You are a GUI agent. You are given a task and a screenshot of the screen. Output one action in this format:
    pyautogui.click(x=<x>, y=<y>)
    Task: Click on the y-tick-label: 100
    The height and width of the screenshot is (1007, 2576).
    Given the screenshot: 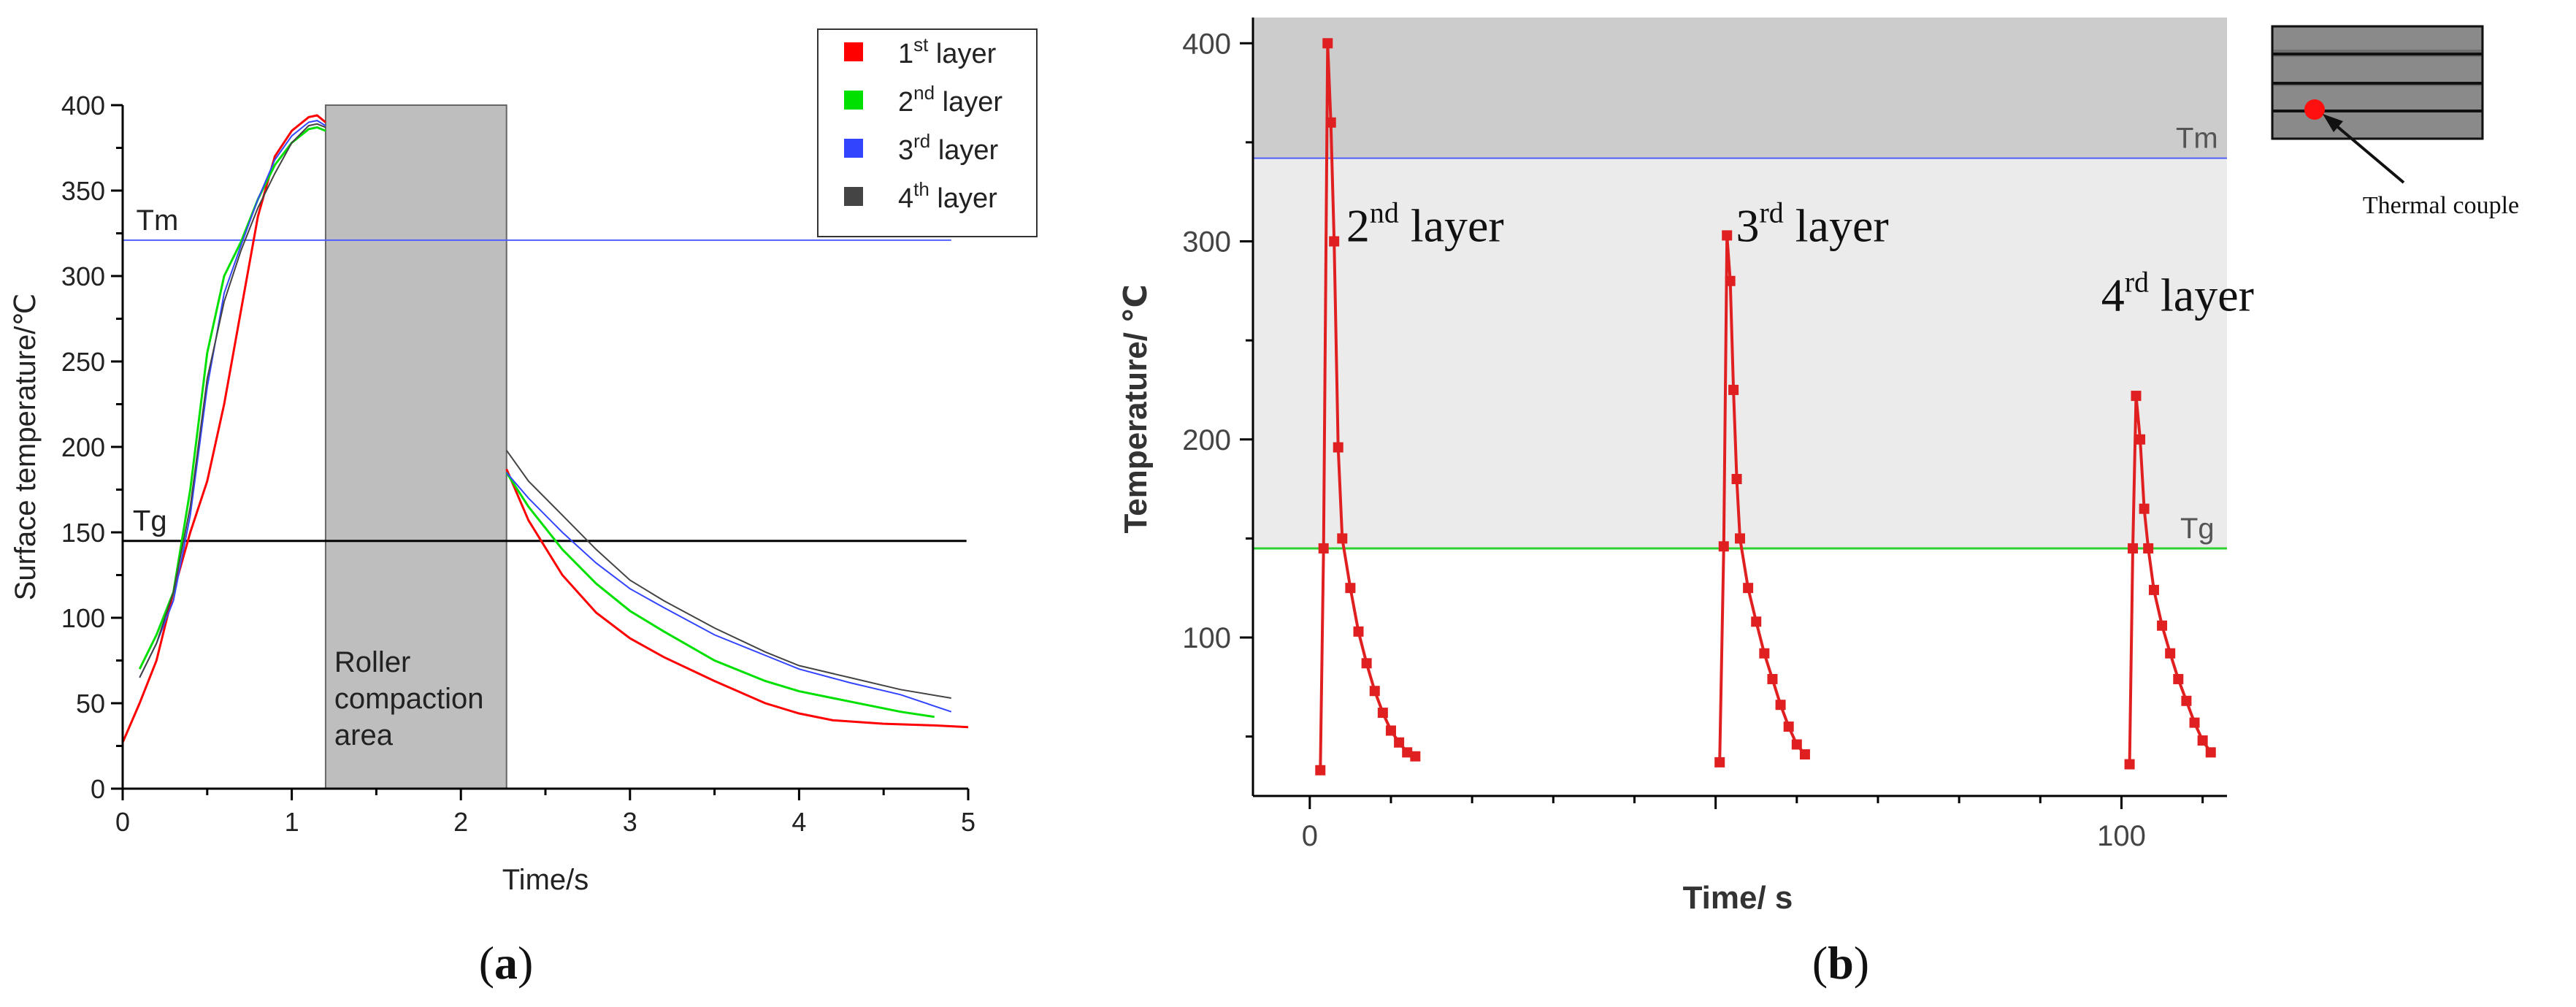 What is the action you would take?
    pyautogui.click(x=83, y=618)
    